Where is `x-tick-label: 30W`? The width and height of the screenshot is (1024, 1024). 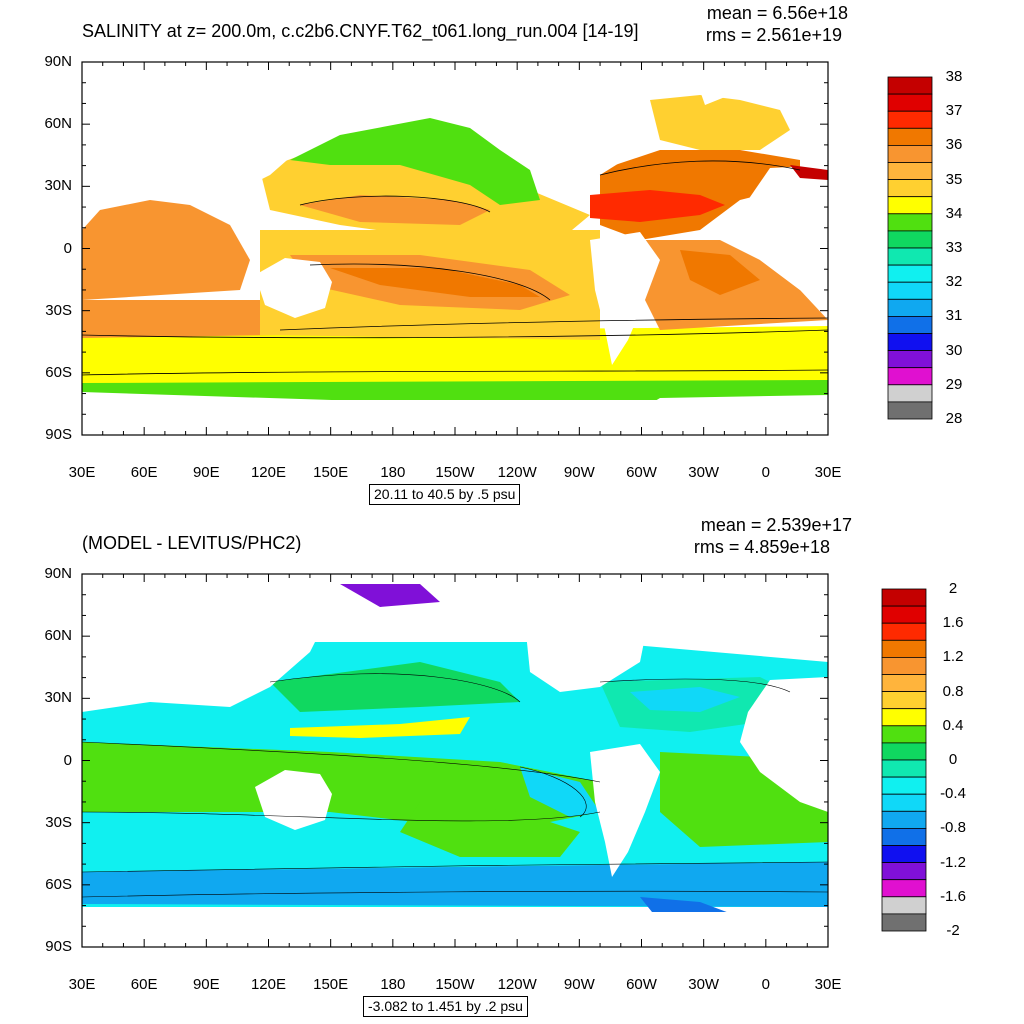
x-tick-label: 30W is located at coordinates (704, 472).